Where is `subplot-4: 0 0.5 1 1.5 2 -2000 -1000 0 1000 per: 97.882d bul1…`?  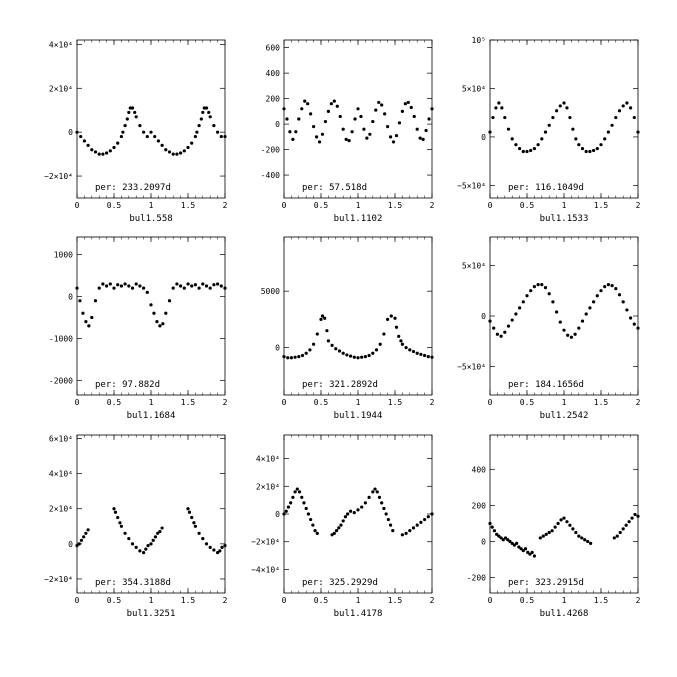 subplot-4: 0 0.5 1 1.5 2 -2000 -1000 0 1000 per: 97.882d bul1… is located at coordinates (138, 328).